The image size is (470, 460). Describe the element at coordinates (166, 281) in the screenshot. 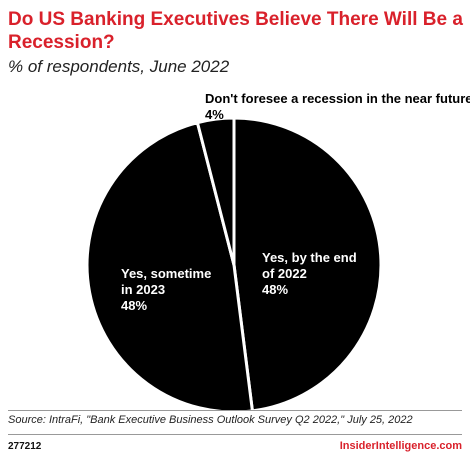

I see `slice-label-2: Yes, sometime in 2023` at that location.